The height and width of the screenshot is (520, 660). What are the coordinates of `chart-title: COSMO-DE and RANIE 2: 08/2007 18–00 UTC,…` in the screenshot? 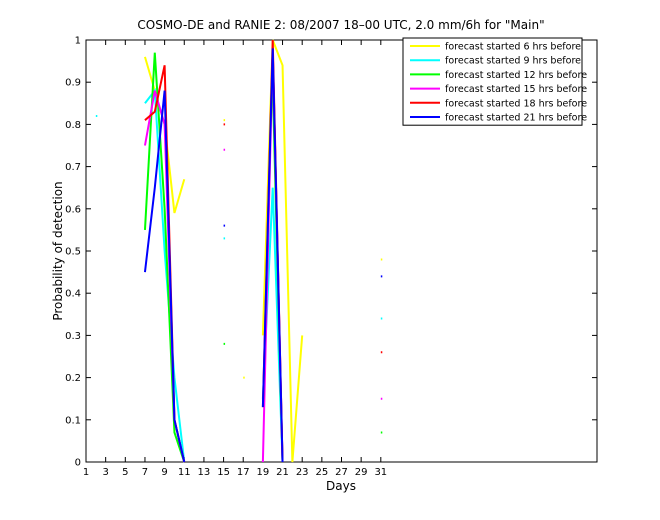 It's located at (340, 25).